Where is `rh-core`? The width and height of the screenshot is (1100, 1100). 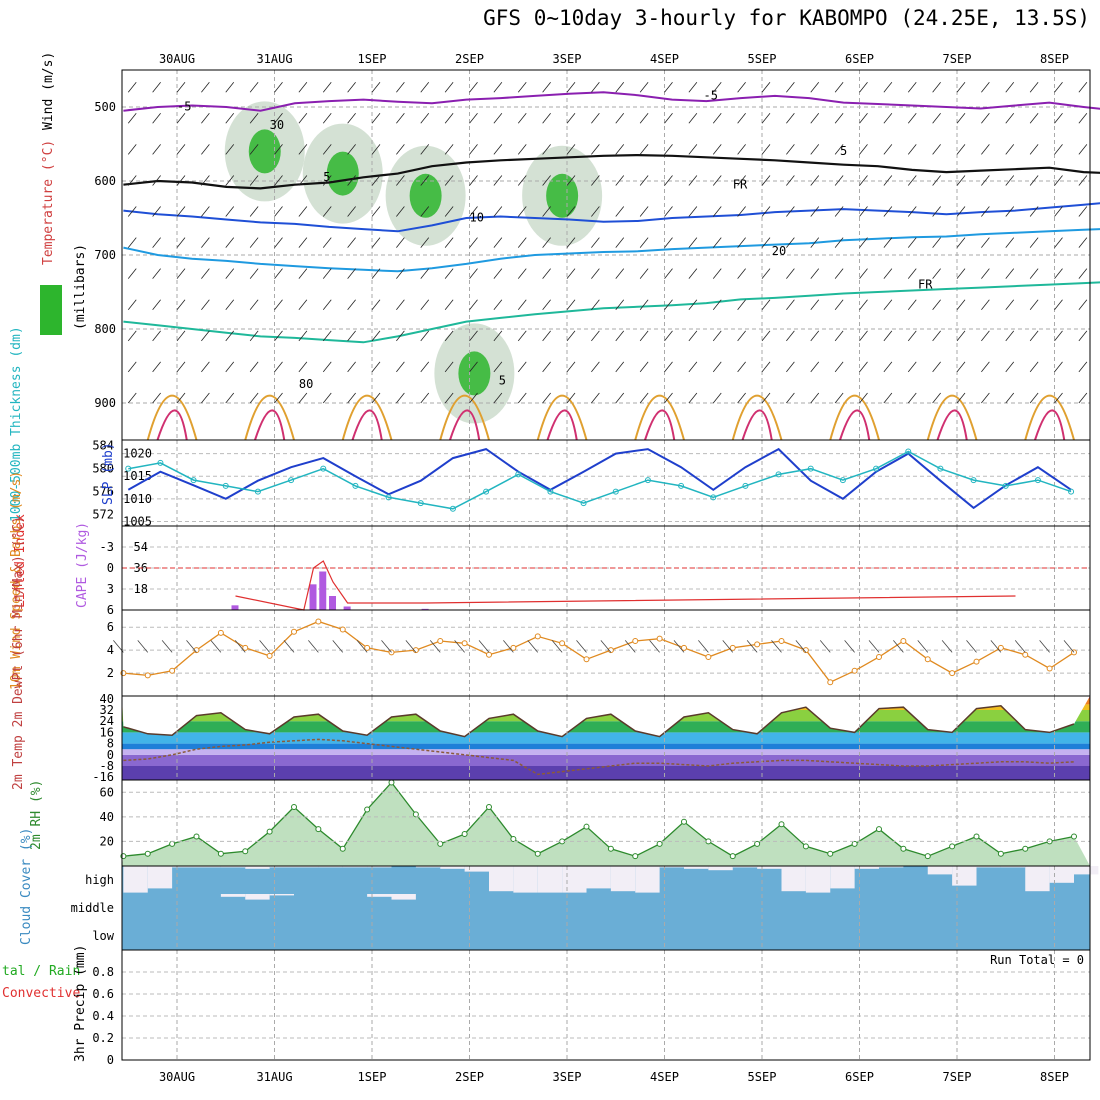 rh-core is located at coordinates (264, 151).